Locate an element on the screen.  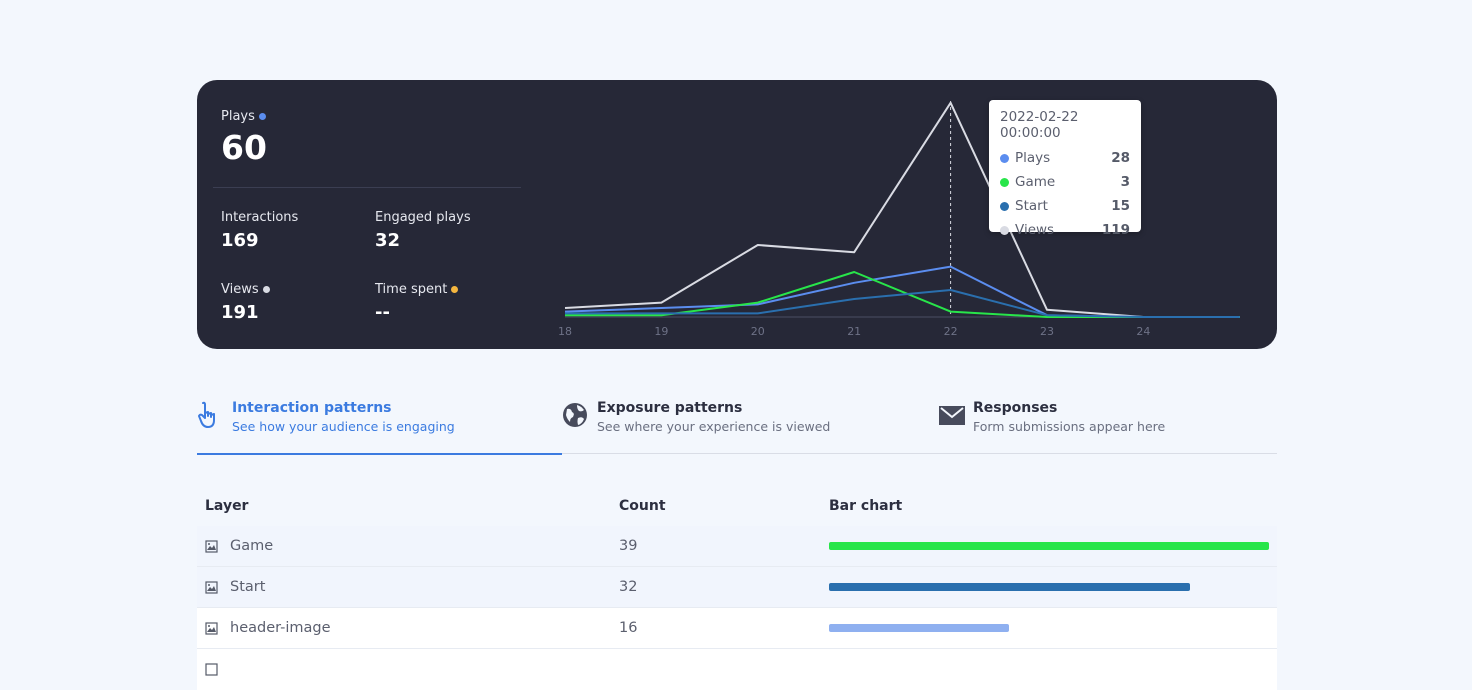
plays-value: 60 is located at coordinates (244, 147).